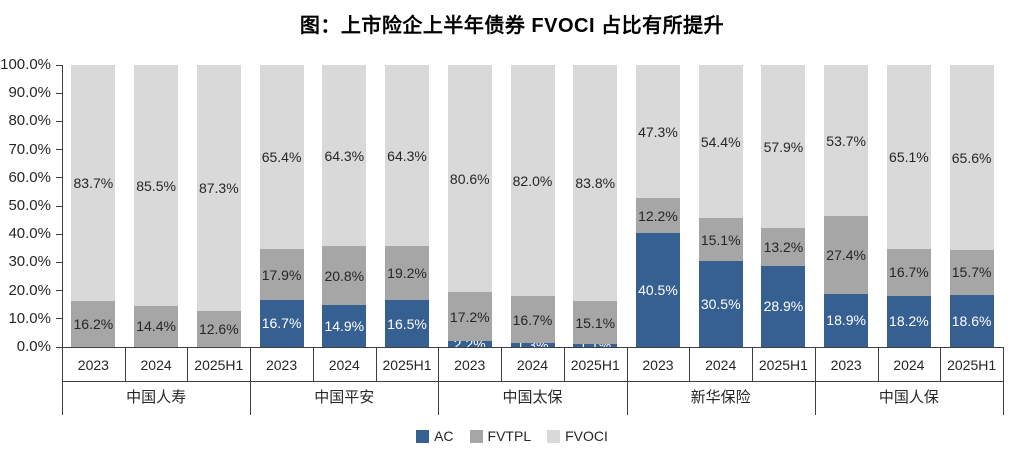 Image resolution: width=1024 pixels, height=452 pixels. What do you see at coordinates (29, 262) in the screenshot?
I see `y-axis-label: 30.0%` at bounding box center [29, 262].